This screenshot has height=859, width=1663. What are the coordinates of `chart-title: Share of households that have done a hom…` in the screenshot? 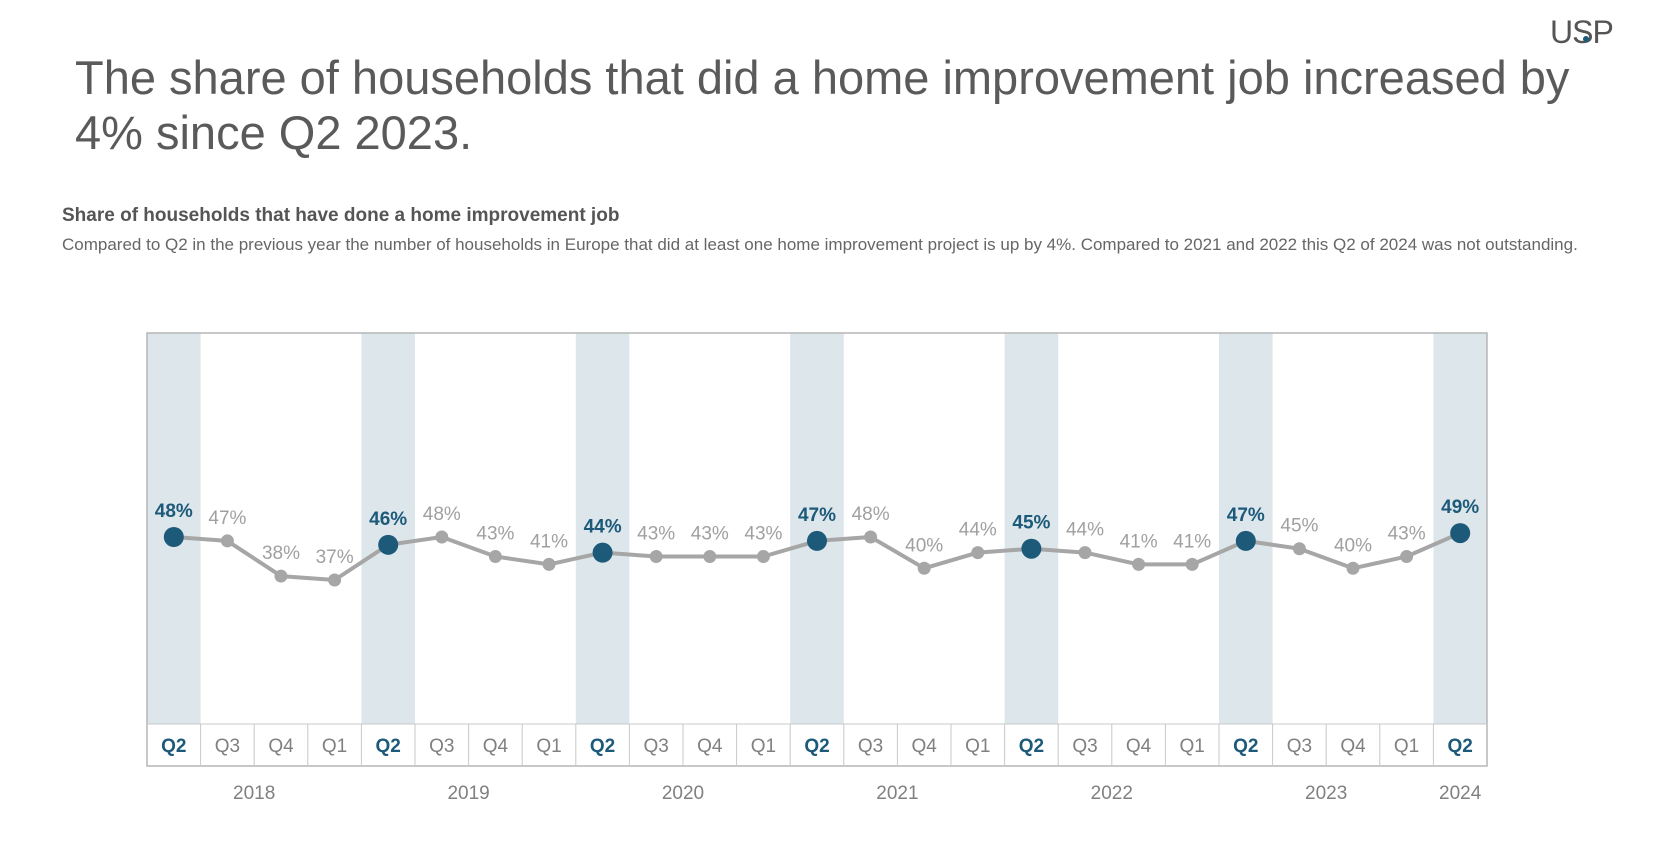 It's located at (341, 215).